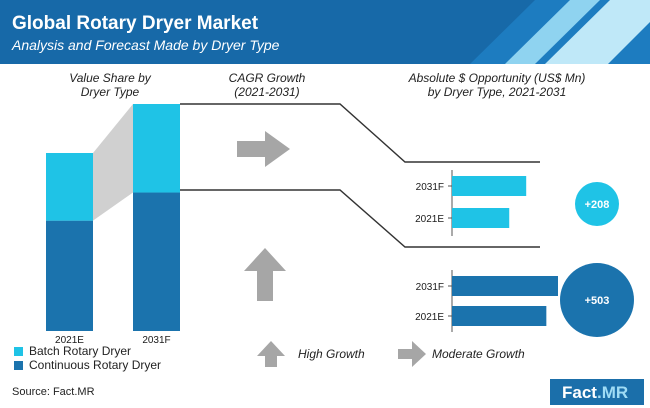 This screenshot has width=650, height=408. What do you see at coordinates (271, 354) in the screenshot?
I see `high-growth-arrow-icon` at bounding box center [271, 354].